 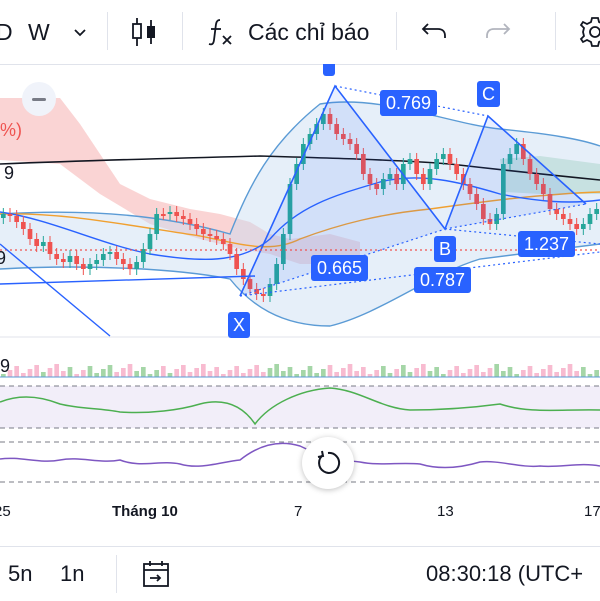 I want to click on indicators-button: Các chỉ báo, so click(x=309, y=31).